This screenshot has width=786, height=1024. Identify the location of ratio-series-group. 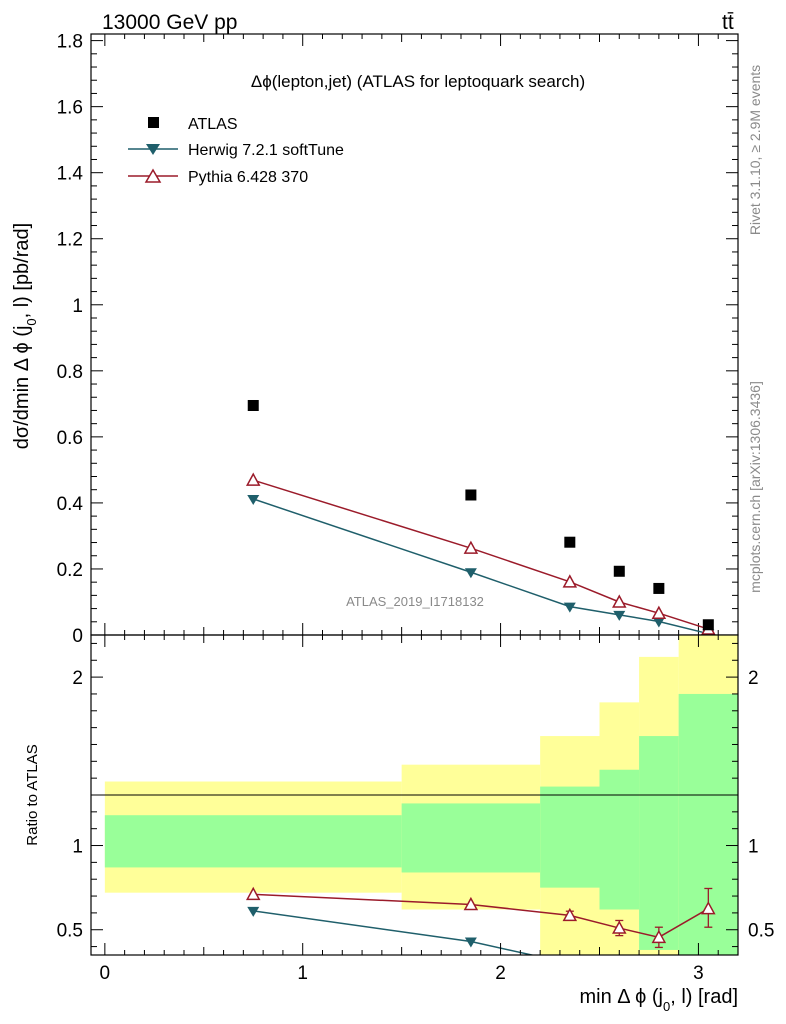
(480, 920).